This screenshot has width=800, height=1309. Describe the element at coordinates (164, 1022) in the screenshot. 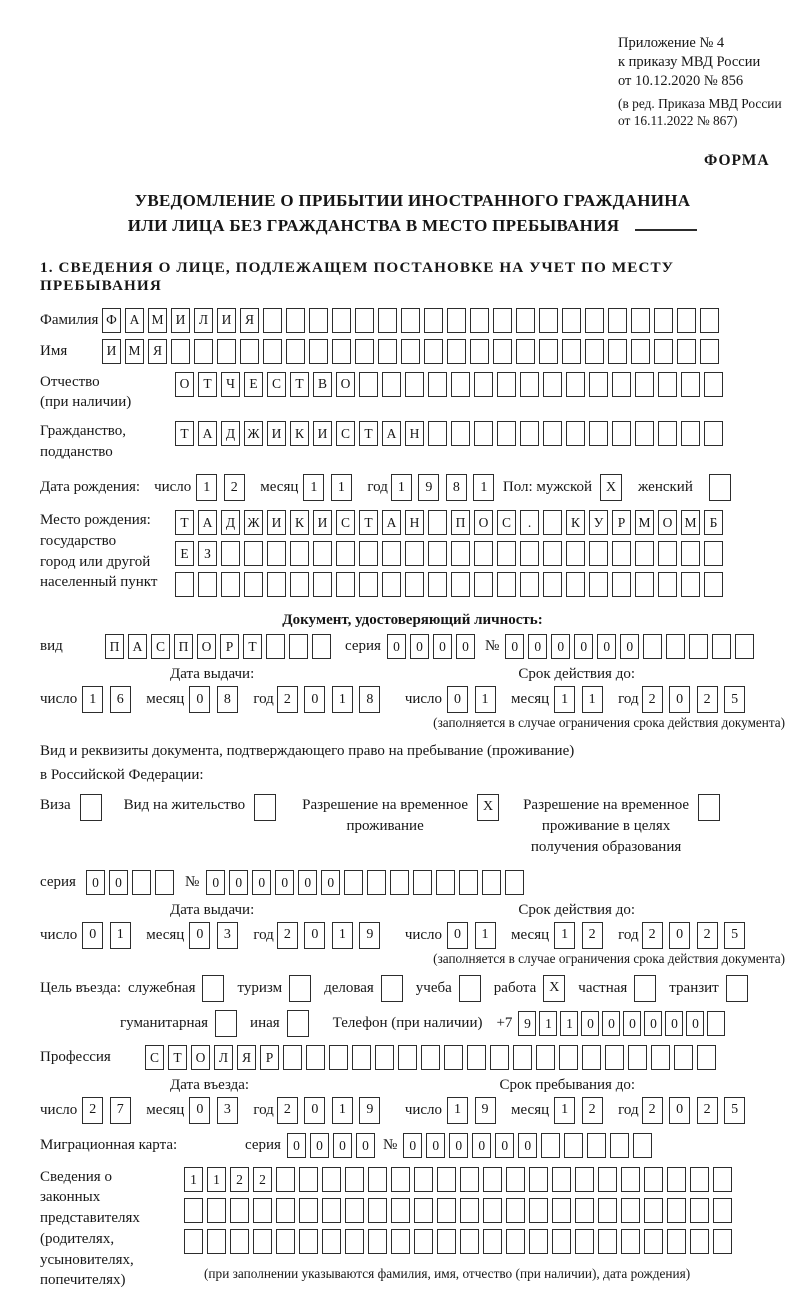

I see `purpose-humanitarian-label: гуманитарная` at that location.